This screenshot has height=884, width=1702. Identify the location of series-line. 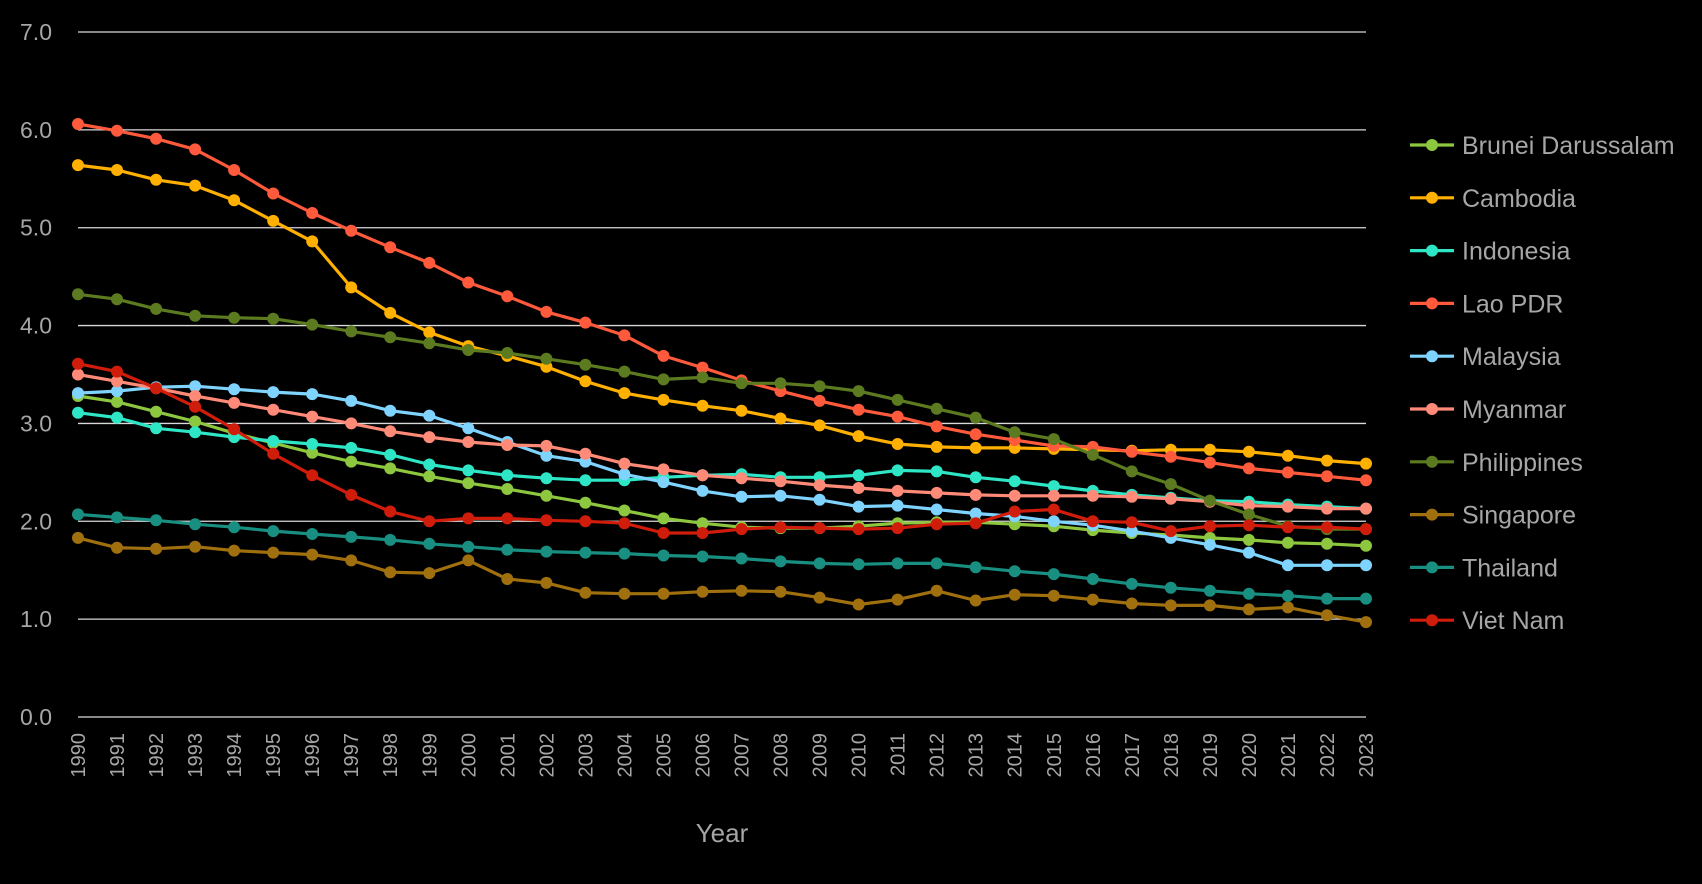
(722, 471).